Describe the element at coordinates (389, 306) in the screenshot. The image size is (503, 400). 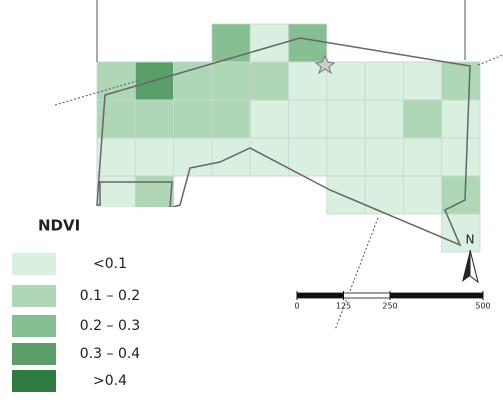
I see `scale-label: 250` at that location.